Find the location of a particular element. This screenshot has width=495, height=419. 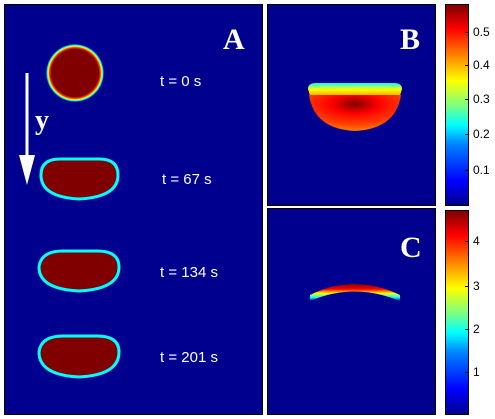

time-label-4: t = 201 s is located at coordinates (189, 357).